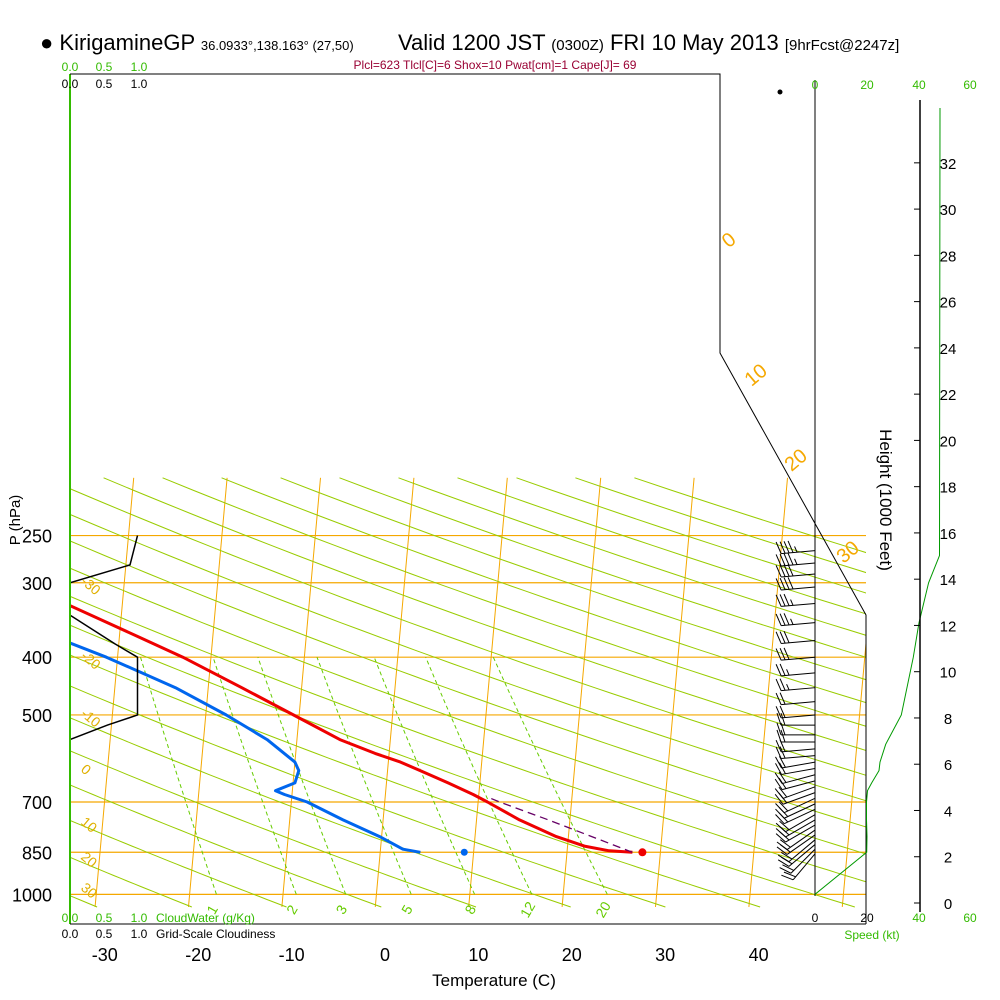 This screenshot has height=1000, width=1000. Describe the element at coordinates (37, 537) in the screenshot. I see `pressure-tick-label: 250` at that location.